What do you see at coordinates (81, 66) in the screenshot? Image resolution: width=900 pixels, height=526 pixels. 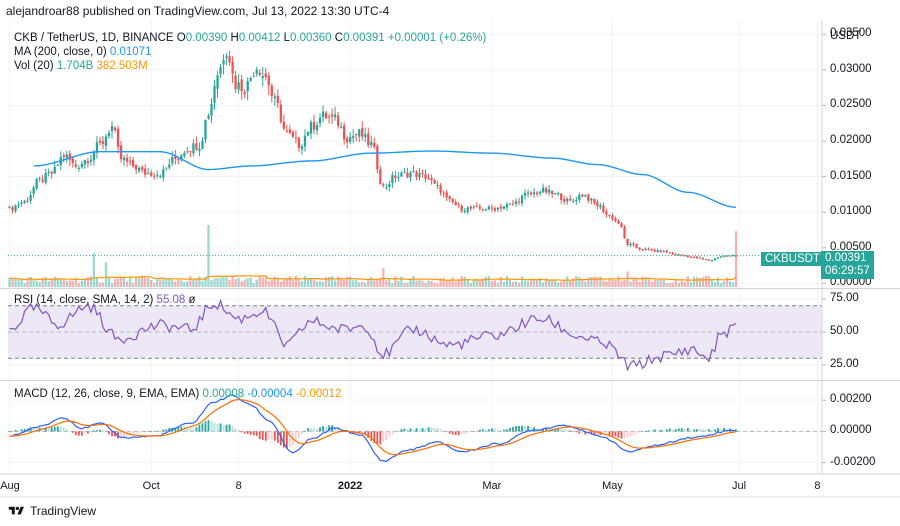 I see `volume-legend: Vol (20) 1.704B 382.503M` at bounding box center [81, 66].